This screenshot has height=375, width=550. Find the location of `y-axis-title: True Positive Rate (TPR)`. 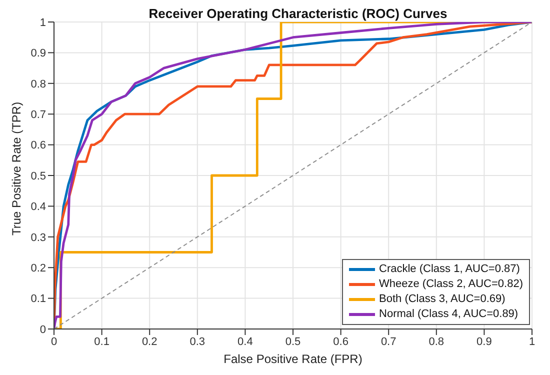

y-axis-title: True Positive Rate (TPR) is located at coordinates (16, 169).